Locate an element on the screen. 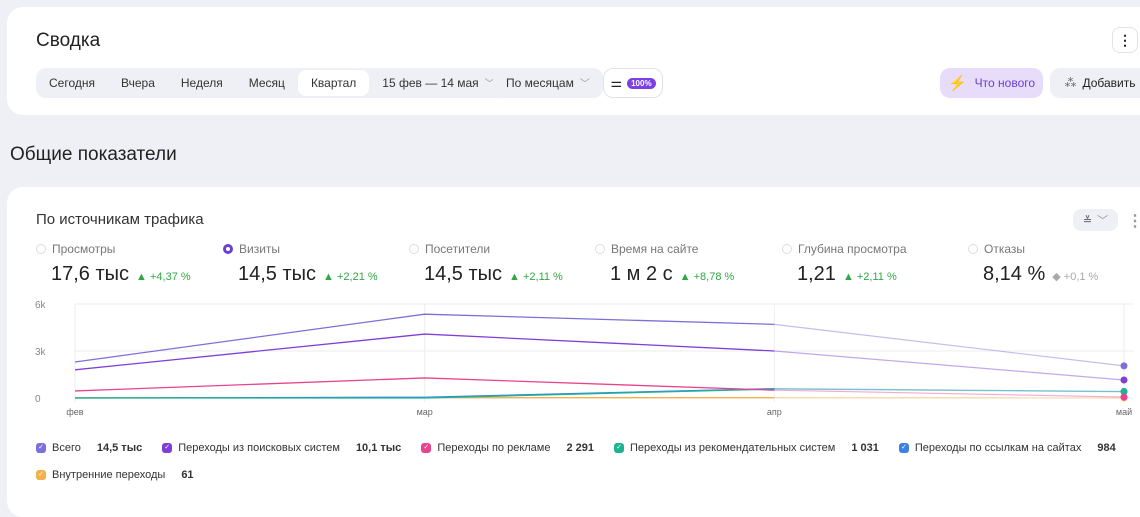  date-range-dropdown: 15 фев — 14 мая﹀ is located at coordinates (438, 83).